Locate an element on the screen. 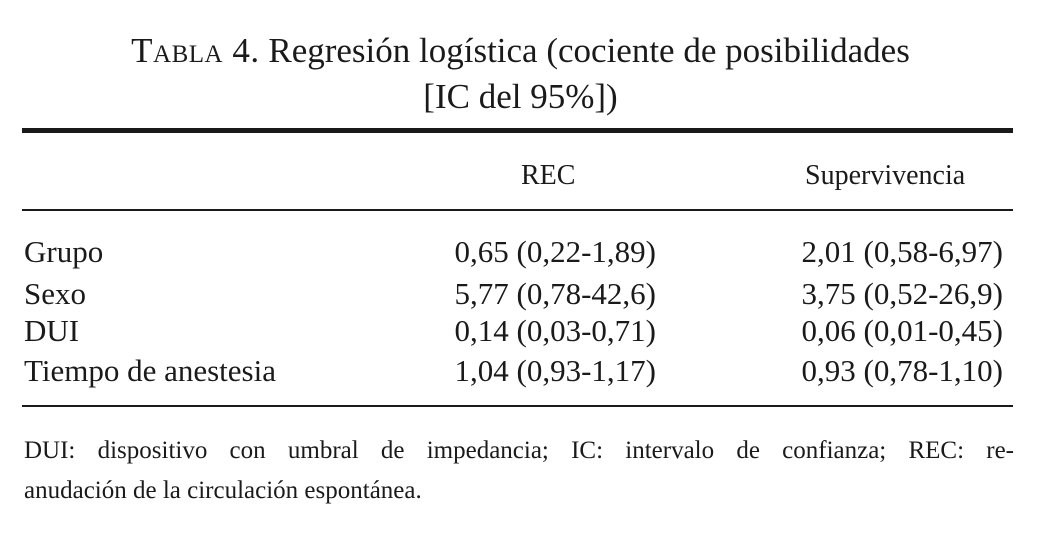  cell-rec: 1,04 (0,93-1,17) is located at coordinates (555, 370).